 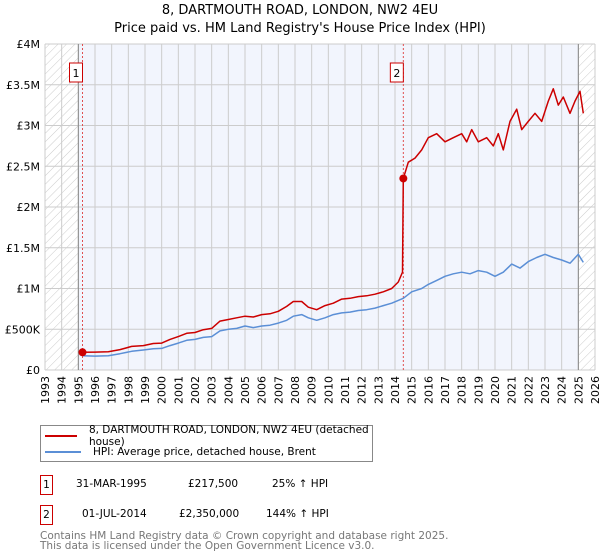 What do you see at coordinates (23, 166) in the screenshot?
I see `y-tick-label: £2.5M` at bounding box center [23, 166].